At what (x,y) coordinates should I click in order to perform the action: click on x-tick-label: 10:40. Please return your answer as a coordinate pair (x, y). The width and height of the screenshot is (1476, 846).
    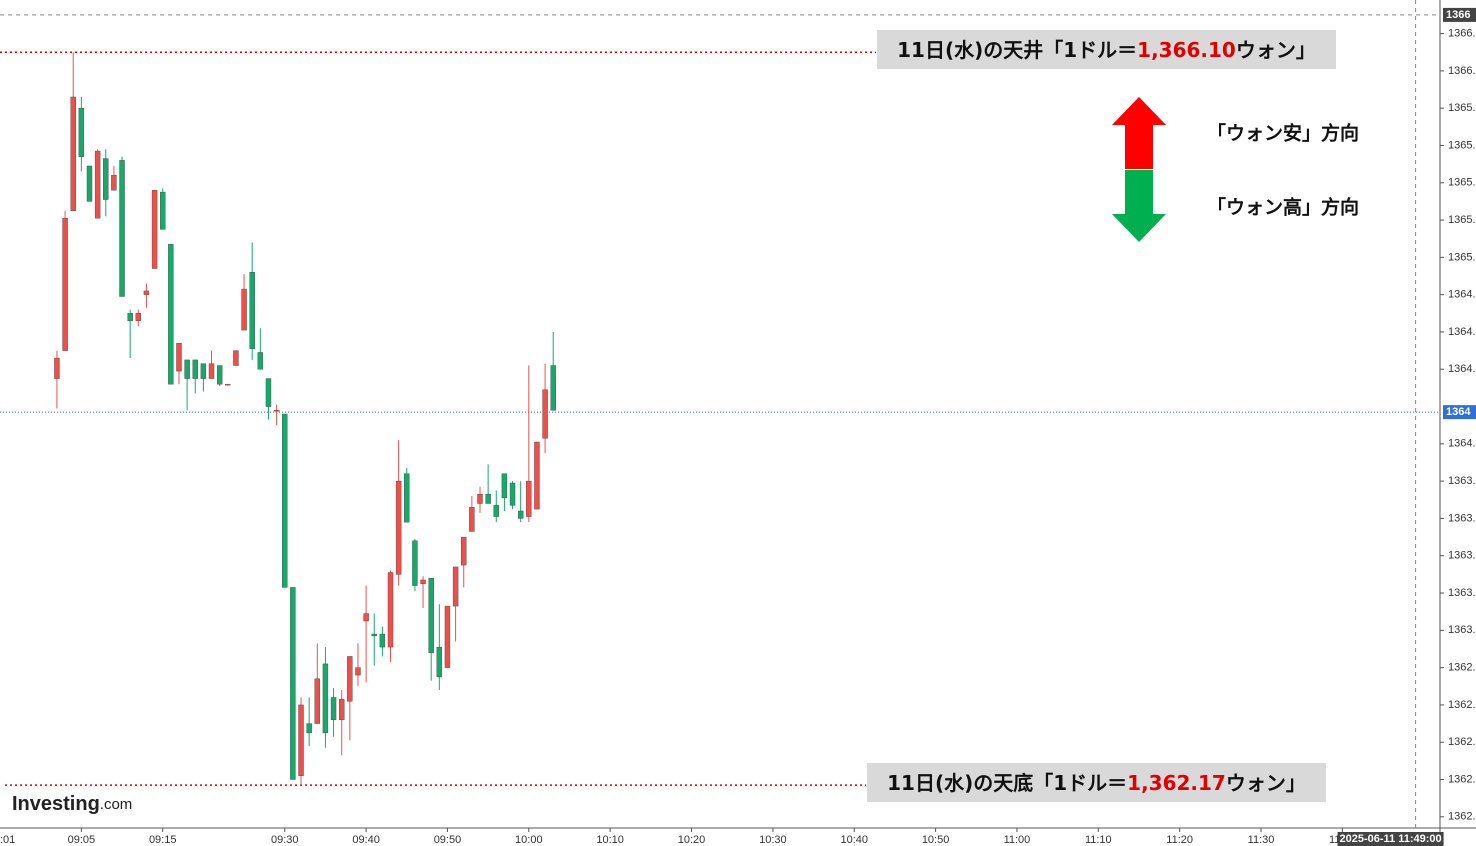
    Looking at the image, I should click on (854, 840).